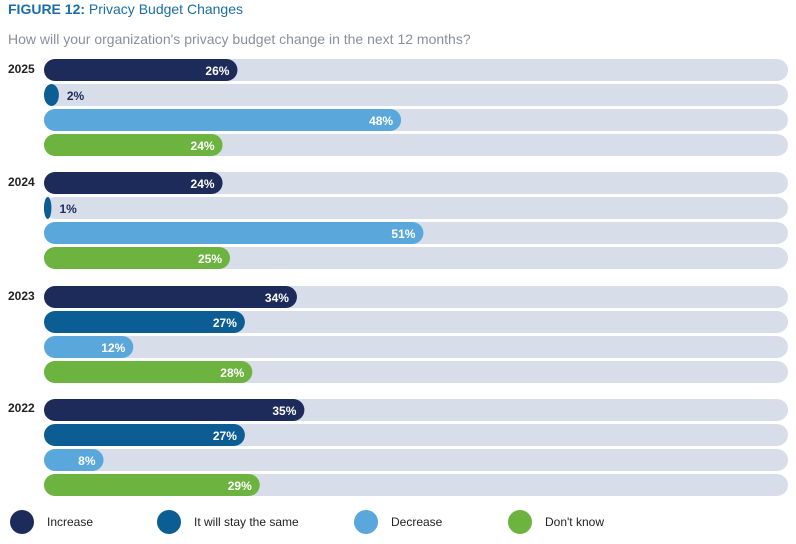 This screenshot has height=544, width=796. I want to click on year-label-2024: 2024, so click(21, 182).